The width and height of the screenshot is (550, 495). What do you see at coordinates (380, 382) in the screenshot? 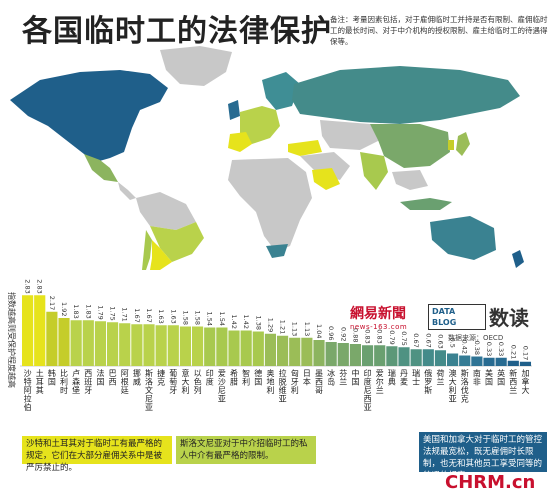
I see `category-label-29: 爱尔兰` at bounding box center [380, 382].